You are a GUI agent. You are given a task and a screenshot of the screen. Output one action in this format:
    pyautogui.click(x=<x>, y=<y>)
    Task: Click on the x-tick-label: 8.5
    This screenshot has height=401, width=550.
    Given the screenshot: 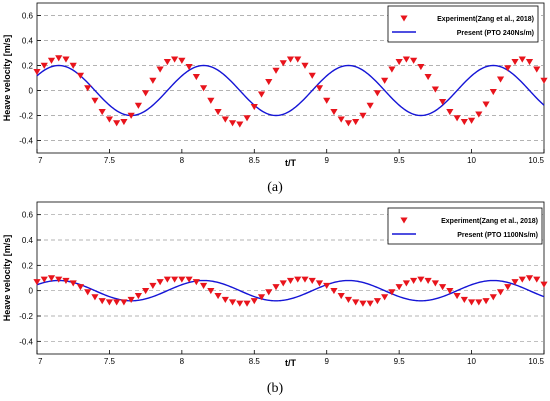 What is the action you would take?
    pyautogui.click(x=255, y=160)
    